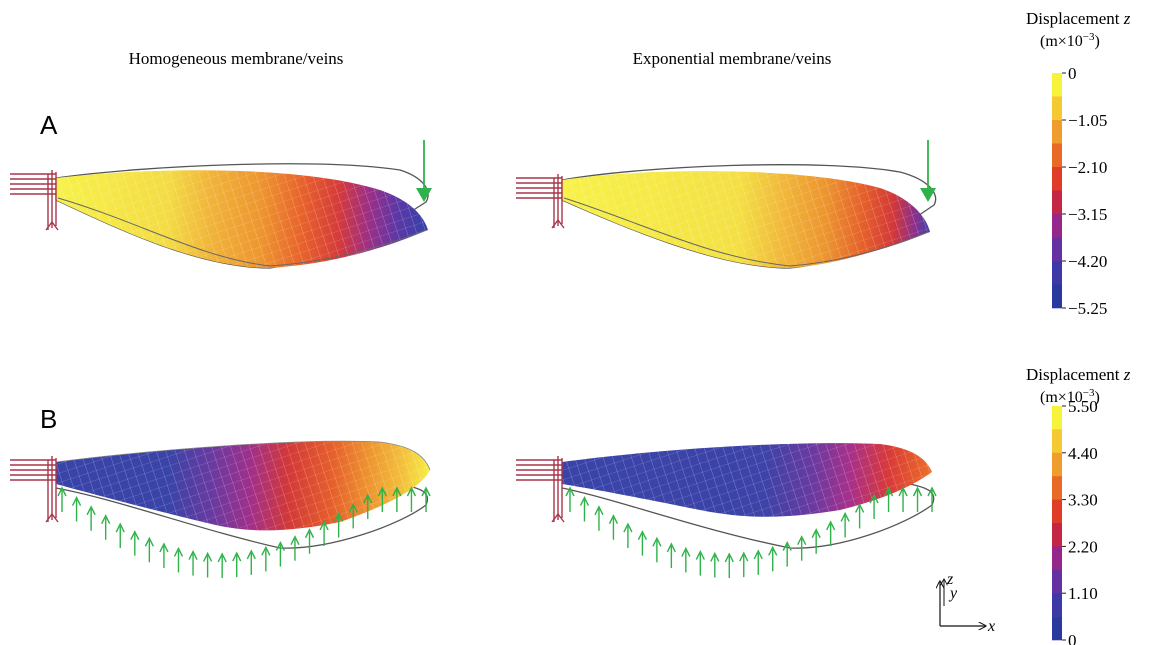  I want to click on colorbar-tick-label: 5.50, so click(1083, 406).